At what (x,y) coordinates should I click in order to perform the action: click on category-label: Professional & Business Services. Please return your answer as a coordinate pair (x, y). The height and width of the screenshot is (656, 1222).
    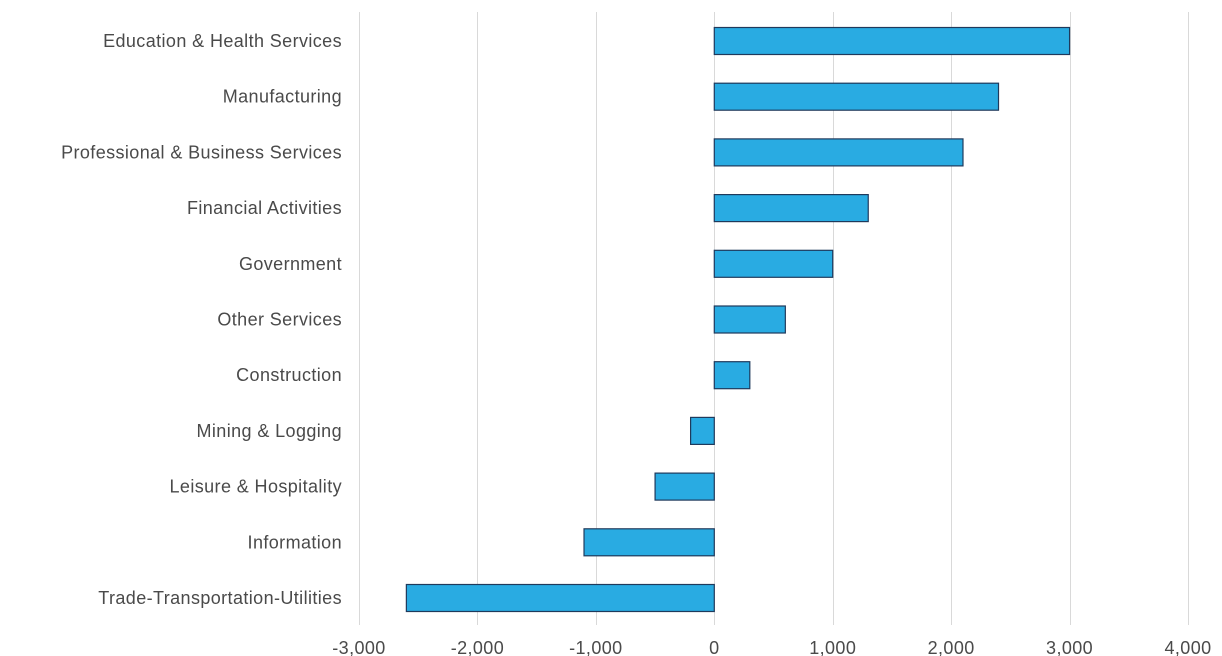
    Looking at the image, I should click on (201, 152).